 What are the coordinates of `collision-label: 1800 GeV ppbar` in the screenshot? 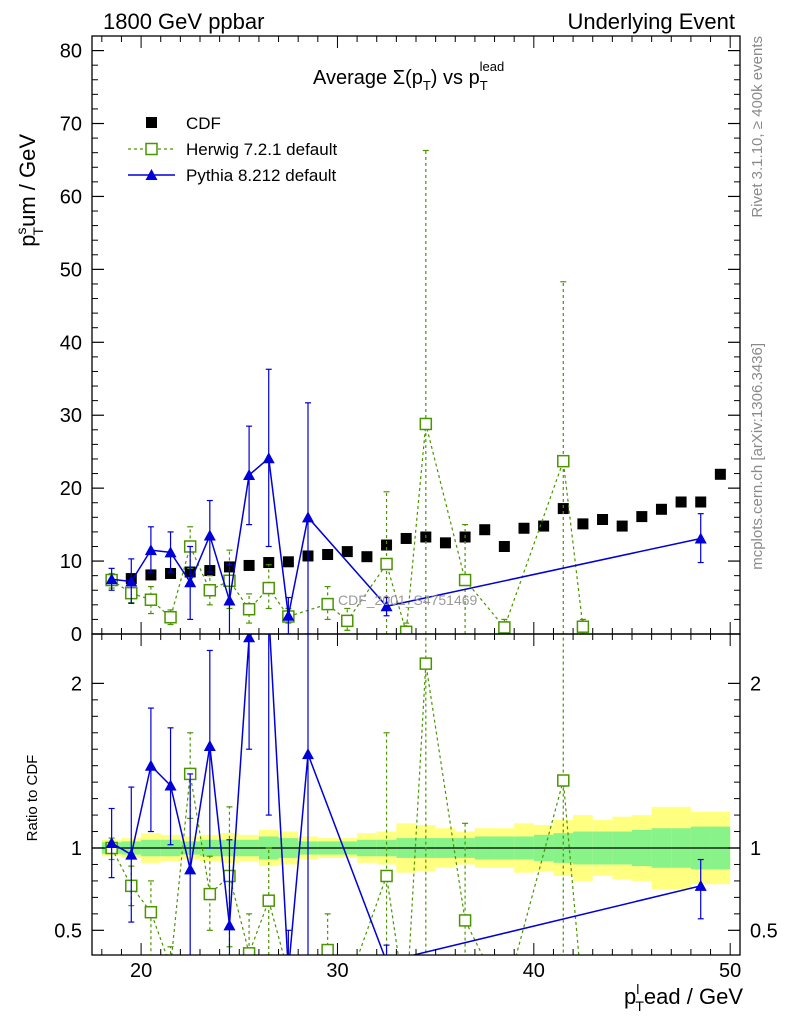 It's located at (183, 21).